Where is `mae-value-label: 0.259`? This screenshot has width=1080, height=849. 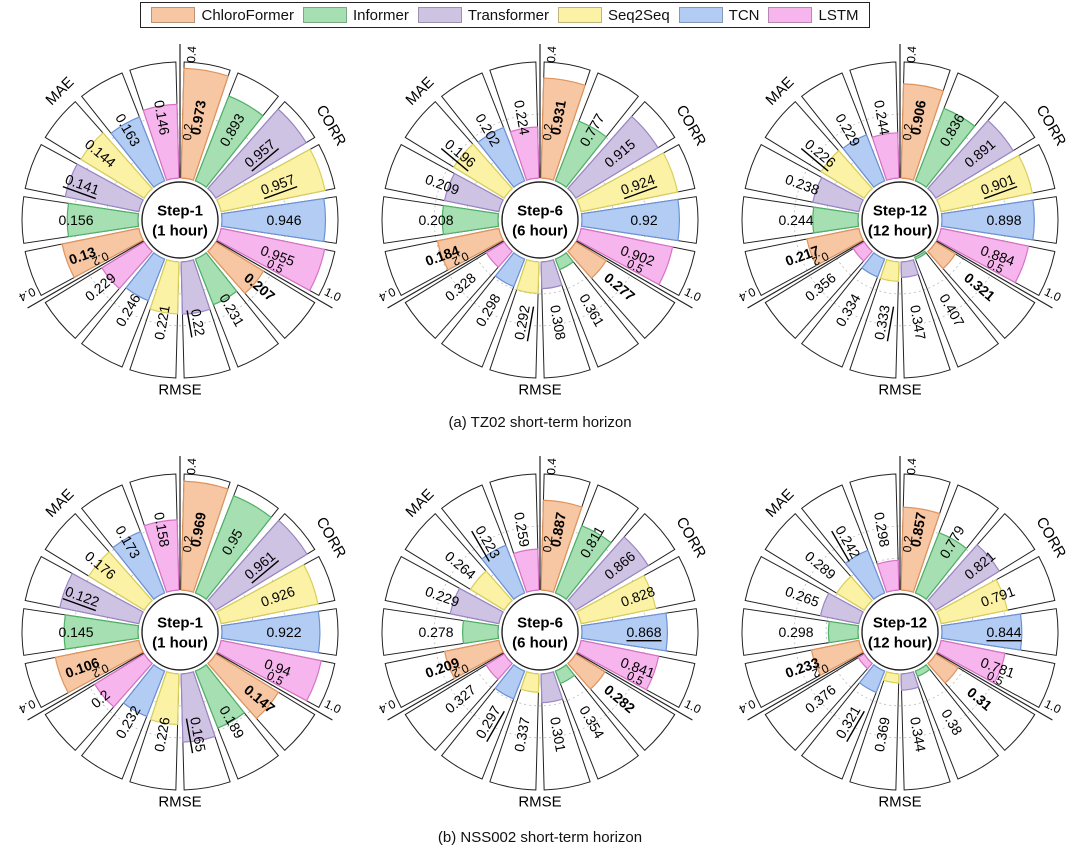 mae-value-label: 0.259 is located at coordinates (522, 529).